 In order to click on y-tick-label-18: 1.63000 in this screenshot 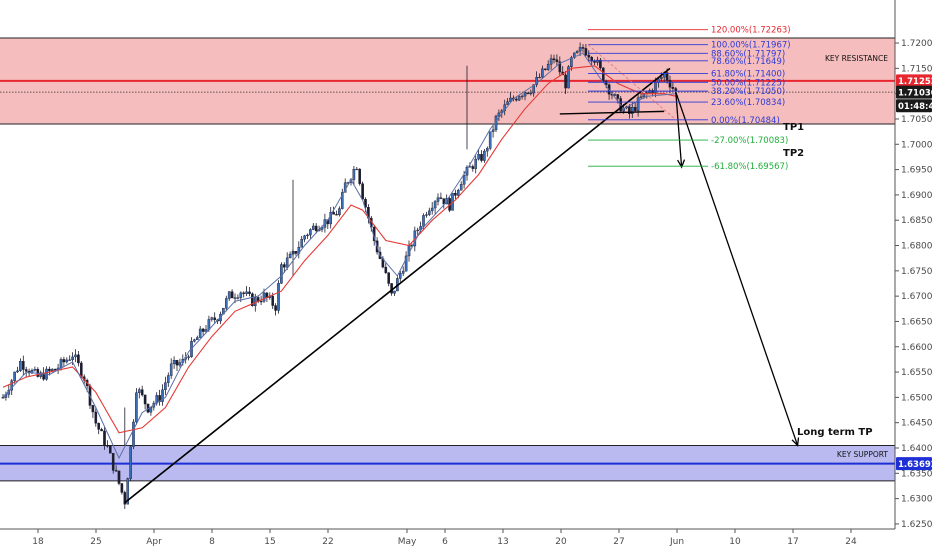, I will do `click(916, 500)`.